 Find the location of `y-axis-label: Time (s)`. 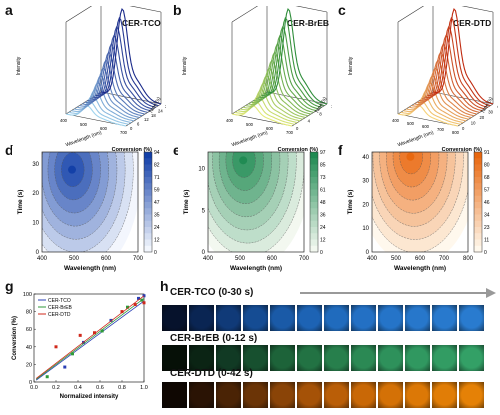

y-axis-label: Time (s) is located at coordinates (350, 202).